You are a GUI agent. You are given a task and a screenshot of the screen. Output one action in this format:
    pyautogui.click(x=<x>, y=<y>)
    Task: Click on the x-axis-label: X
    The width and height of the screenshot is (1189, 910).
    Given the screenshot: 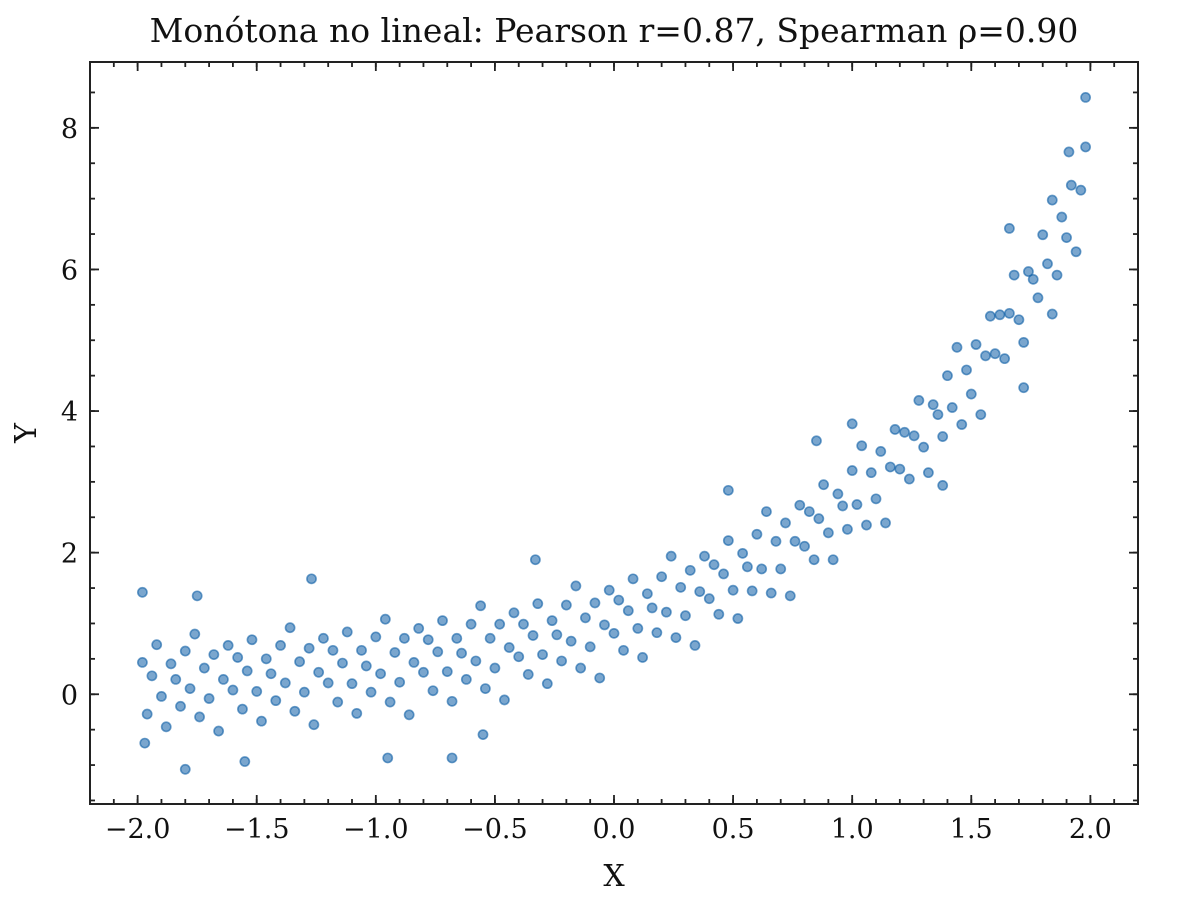 What is the action you would take?
    pyautogui.click(x=614, y=876)
    